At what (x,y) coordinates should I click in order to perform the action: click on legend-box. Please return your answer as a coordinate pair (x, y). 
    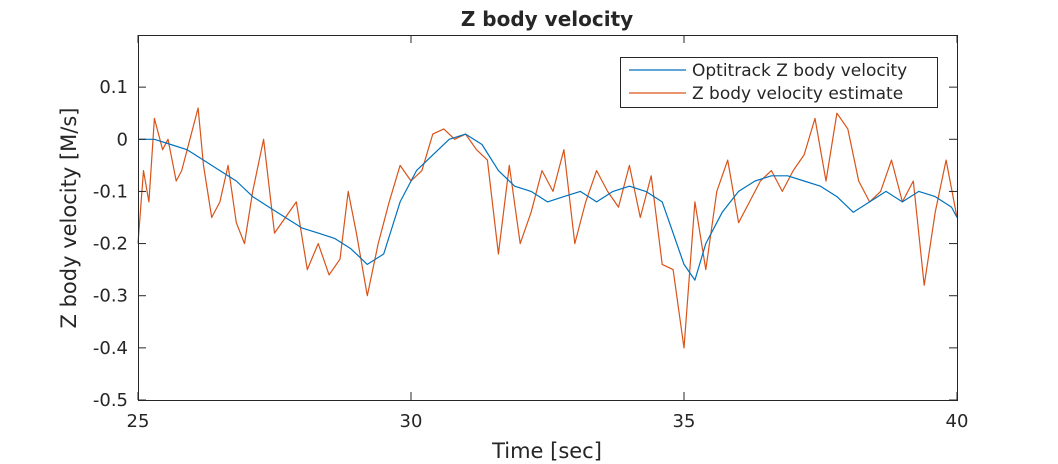
    Looking at the image, I should click on (779, 82).